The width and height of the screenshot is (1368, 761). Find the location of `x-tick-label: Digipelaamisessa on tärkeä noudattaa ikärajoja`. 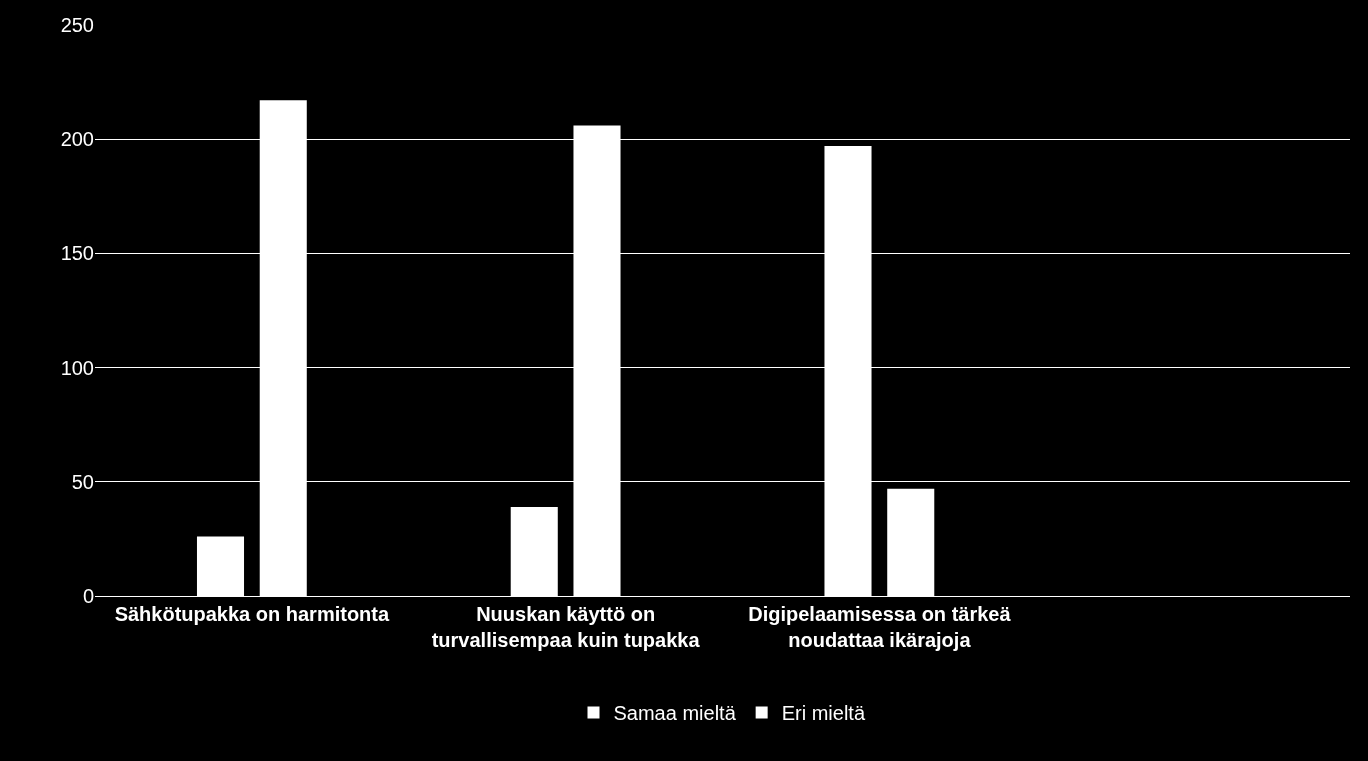

x-tick-label: Digipelaamisessa on tärkeä noudattaa ikärajoja is located at coordinates (880, 627).